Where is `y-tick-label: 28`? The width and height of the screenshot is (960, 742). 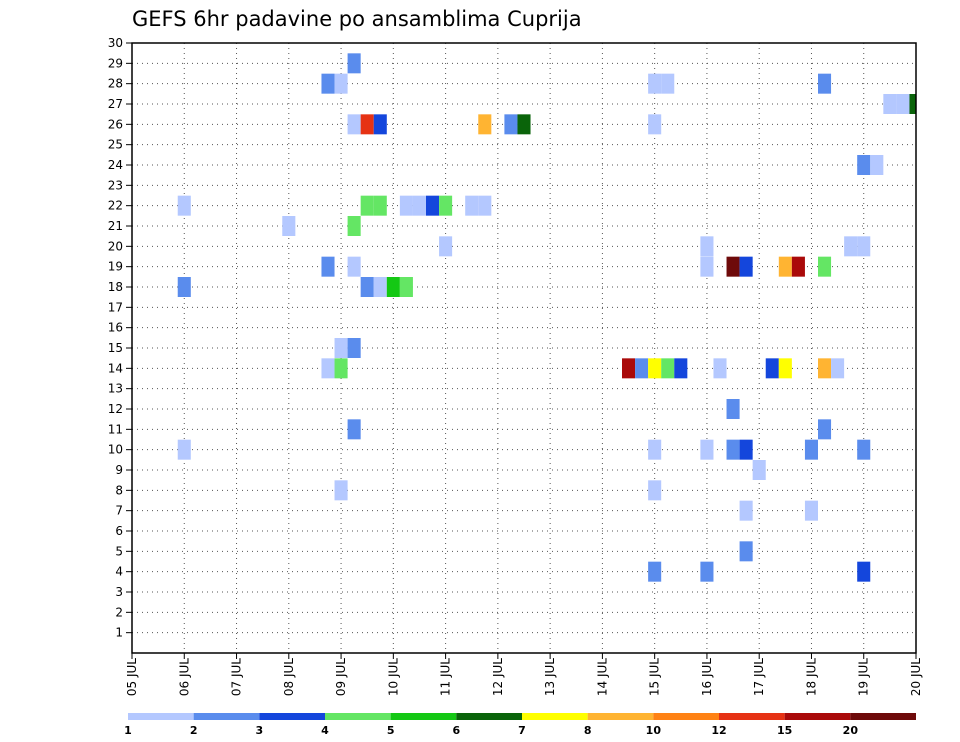 y-tick-label: 28 is located at coordinates (115, 84).